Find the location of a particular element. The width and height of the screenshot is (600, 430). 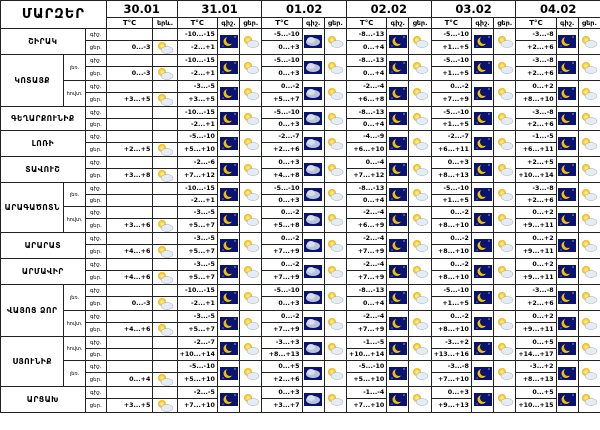

temperature-value: +5...+8 is located at coordinates (282, 225).